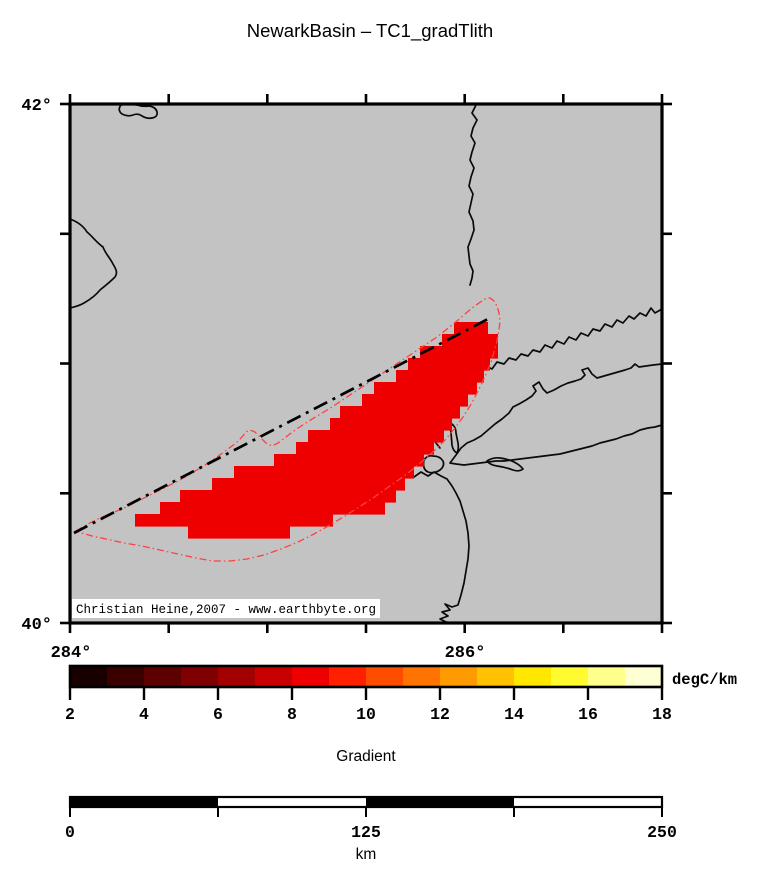 This screenshot has height=877, width=765. What do you see at coordinates (138, 111) in the screenshot?
I see `lake-outline` at bounding box center [138, 111].